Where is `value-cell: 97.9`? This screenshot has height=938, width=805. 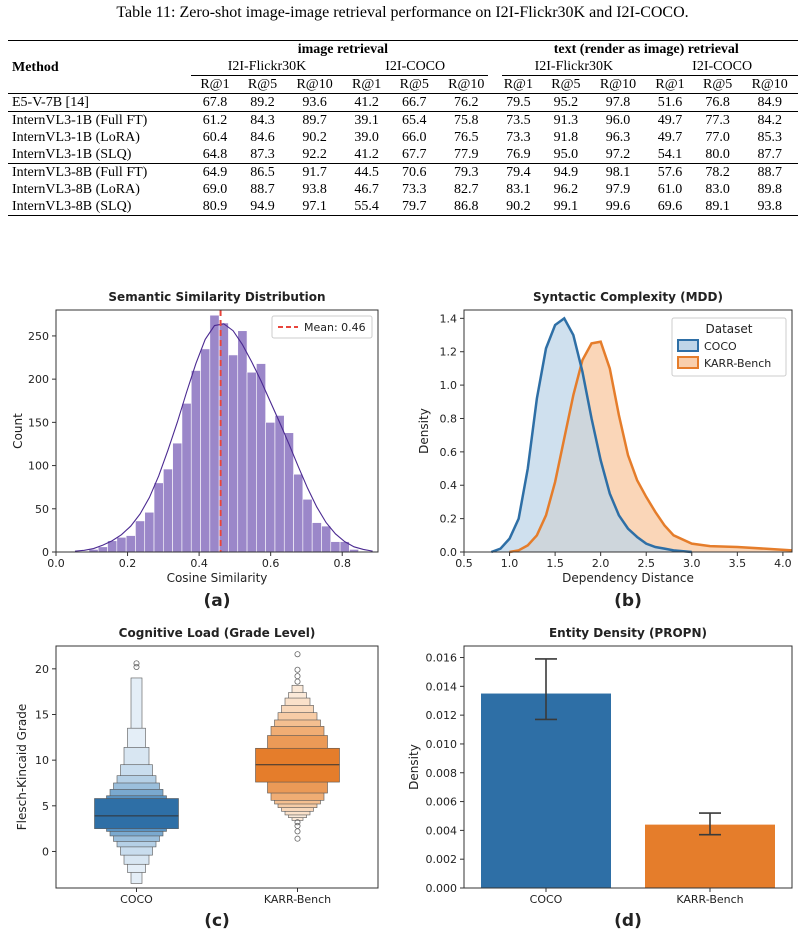 value-cell: 97.9 is located at coordinates (618, 189).